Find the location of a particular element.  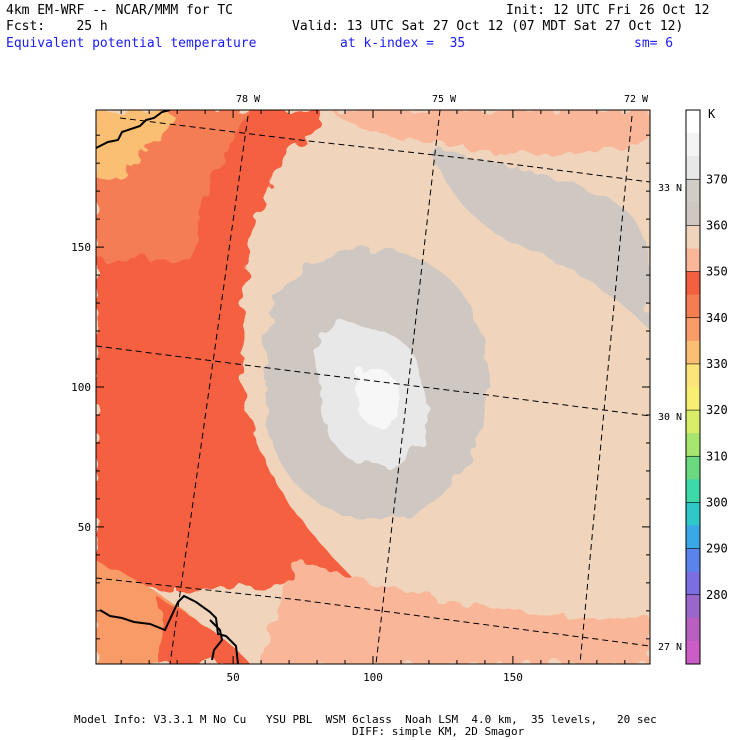

lat-label-33n: 33 N is located at coordinates (670, 188).